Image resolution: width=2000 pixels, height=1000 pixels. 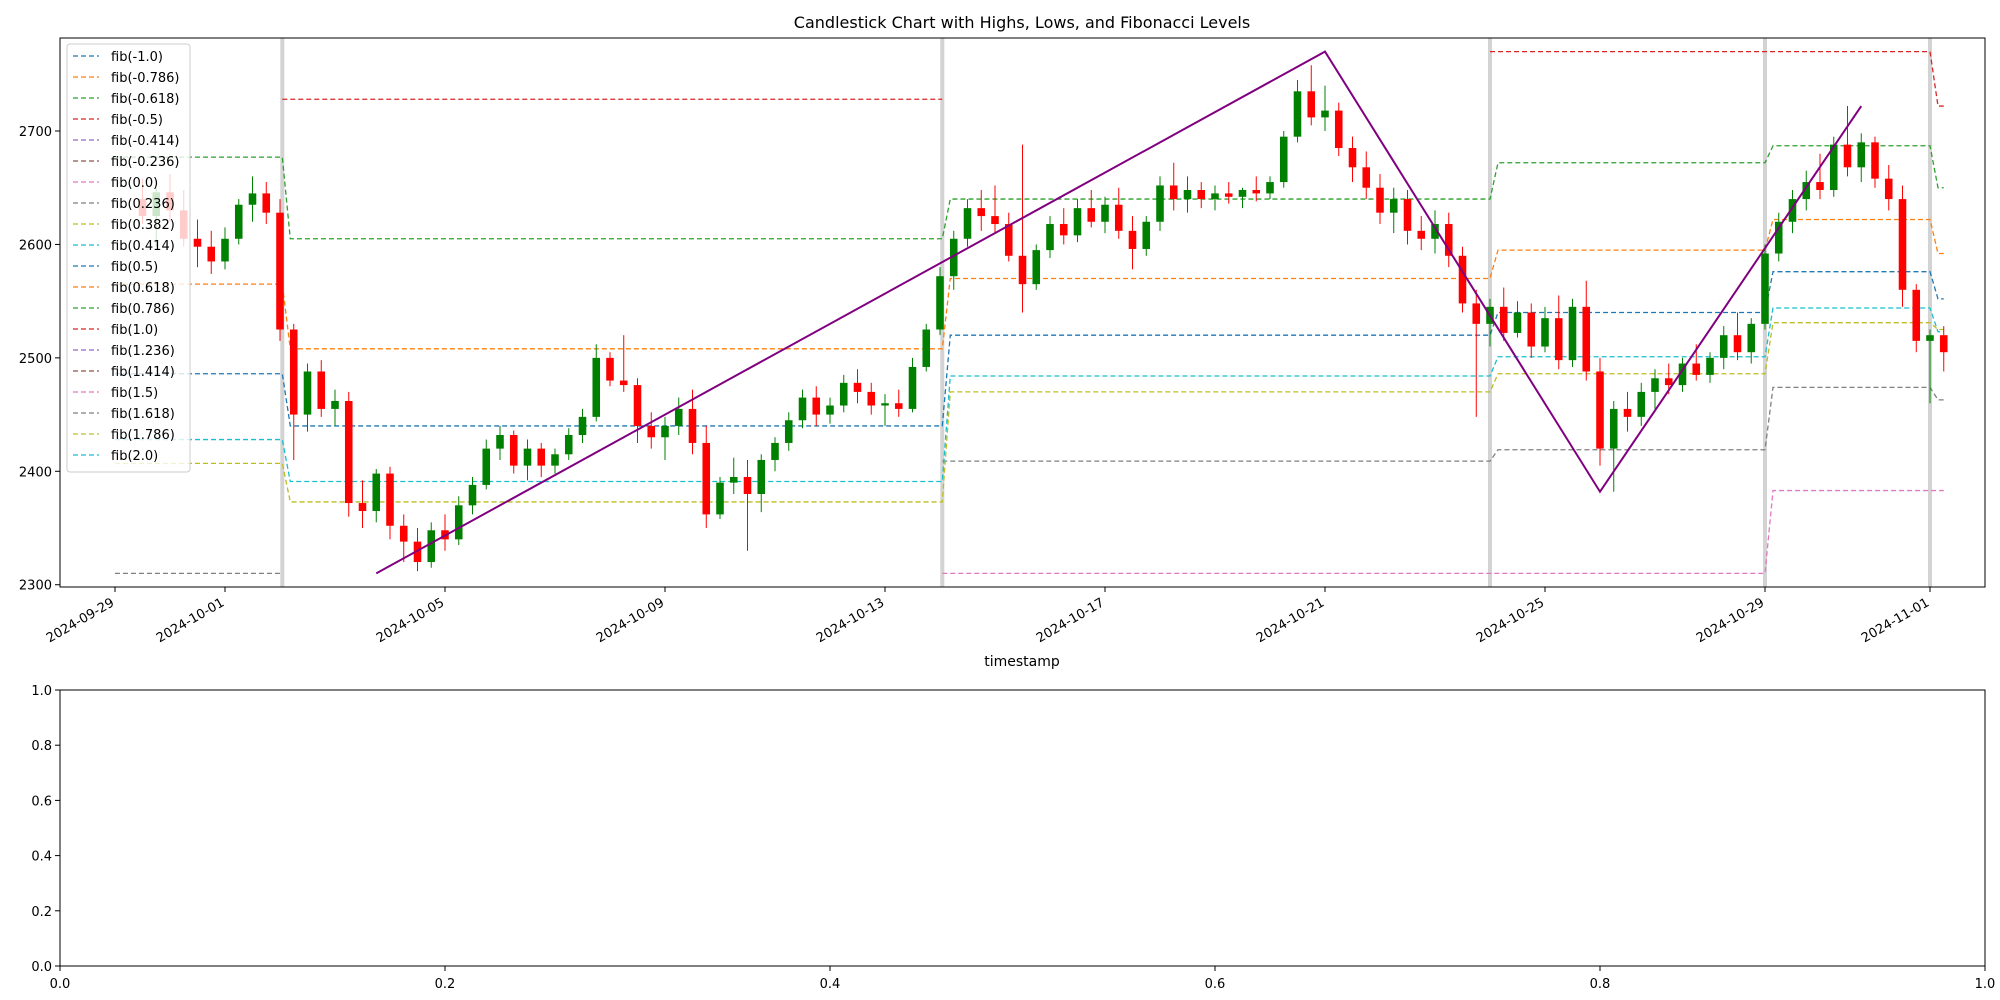 What do you see at coordinates (143, 246) in the screenshot?
I see `legend-label: fib(0.414)` at bounding box center [143, 246].